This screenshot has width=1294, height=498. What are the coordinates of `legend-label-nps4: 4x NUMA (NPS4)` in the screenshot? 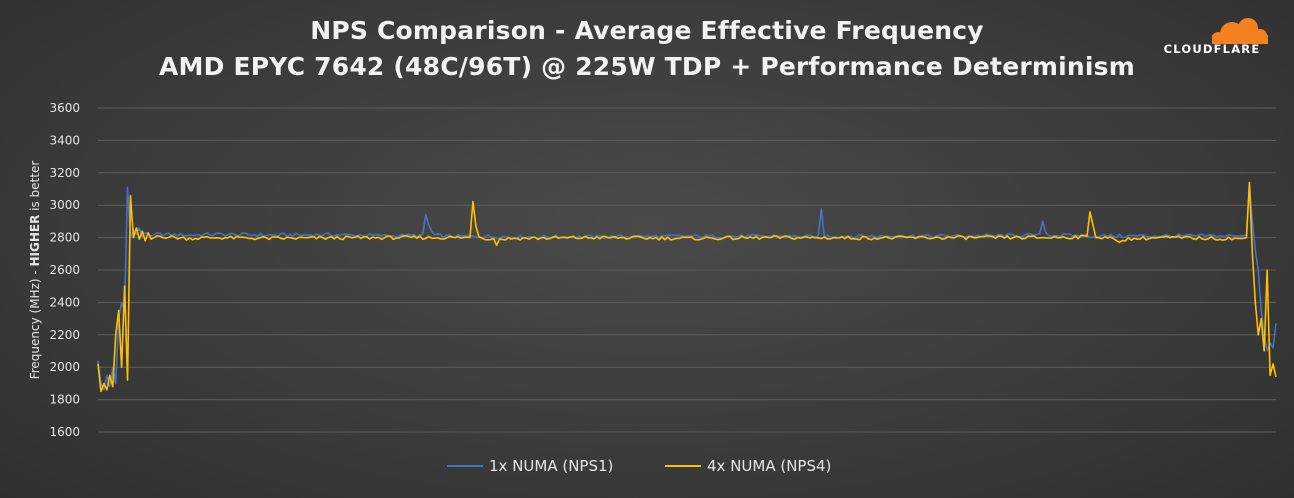 It's located at (769, 466).